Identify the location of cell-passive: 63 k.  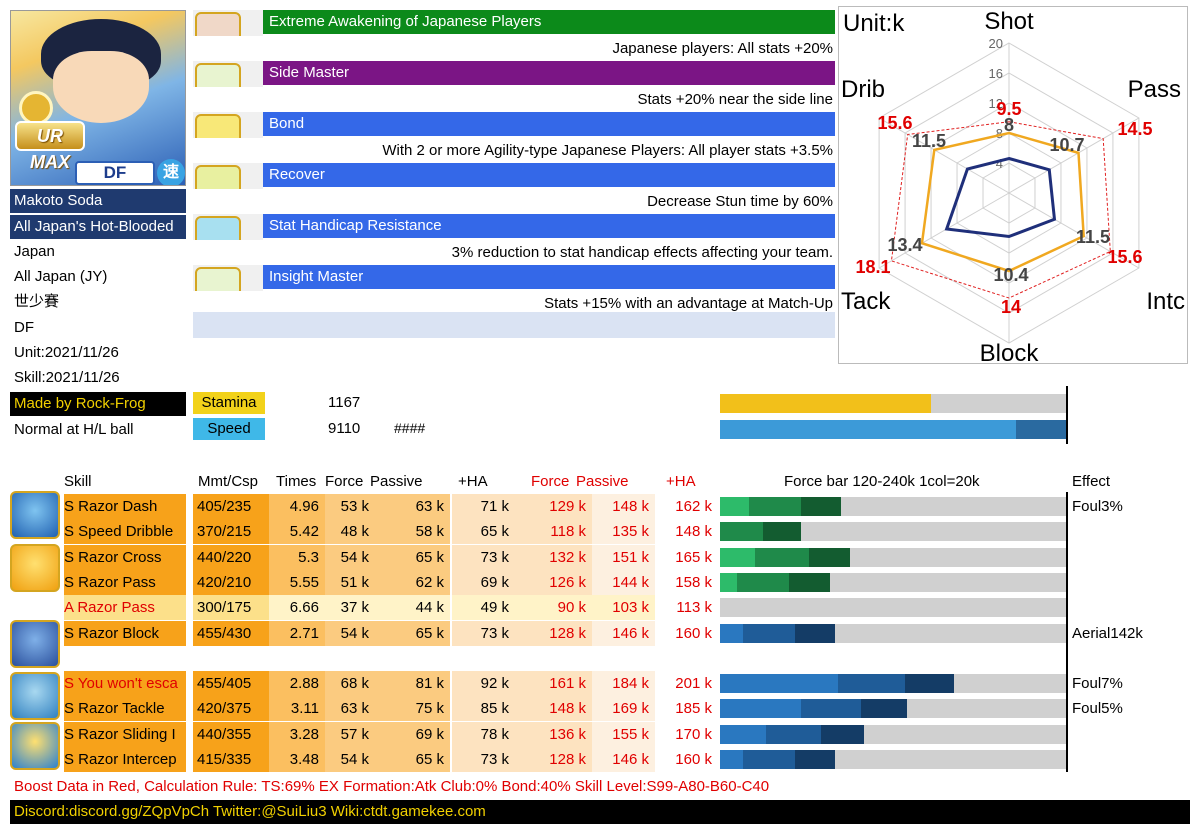
(418, 506).